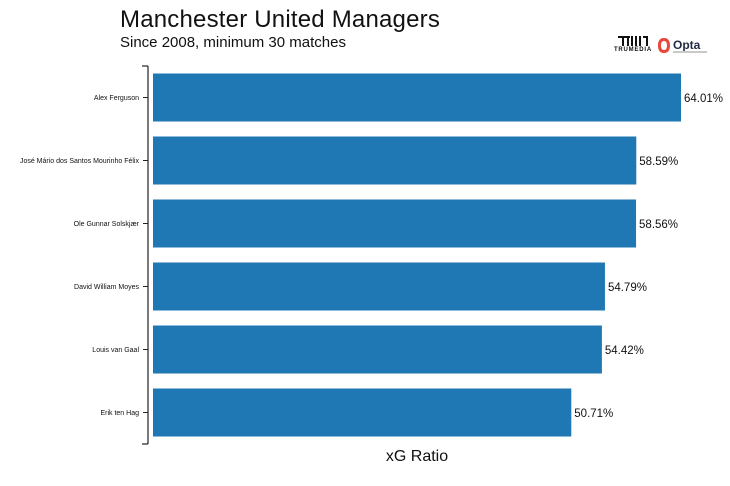  I want to click on opta-logo-icon, so click(664, 45).